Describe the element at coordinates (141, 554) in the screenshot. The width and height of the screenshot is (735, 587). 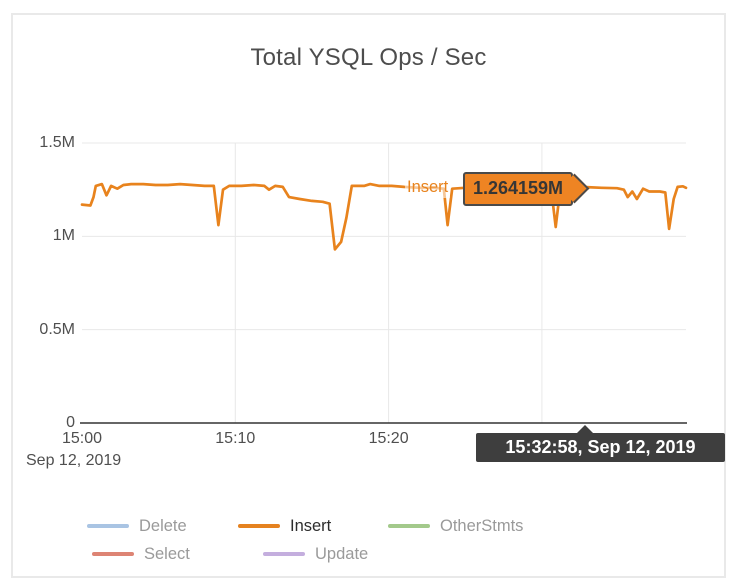
I see `legend-item-select: Select` at that location.